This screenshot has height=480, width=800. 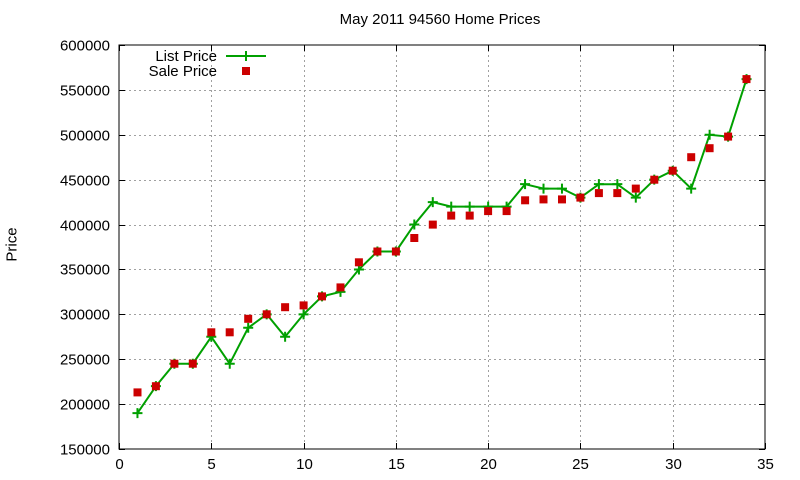 What do you see at coordinates (85, 46) in the screenshot?
I see `y-tick-label: 600000` at bounding box center [85, 46].